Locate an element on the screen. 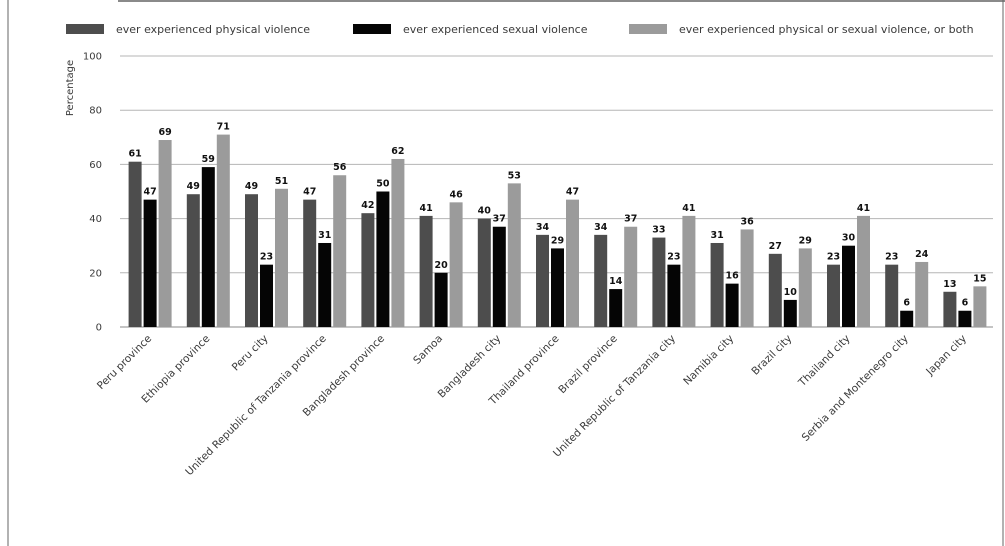 The image size is (1005, 546). y-axis-ticks: 0 20 40 60 80 100 is located at coordinates (92, 193).